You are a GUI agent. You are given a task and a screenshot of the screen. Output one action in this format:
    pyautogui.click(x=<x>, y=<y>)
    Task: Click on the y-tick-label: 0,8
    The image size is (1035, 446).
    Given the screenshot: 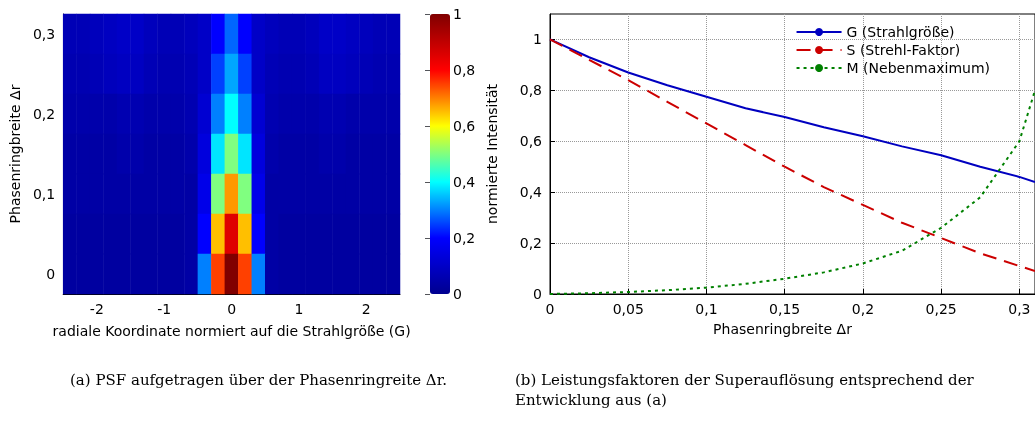 What is the action you would take?
    pyautogui.click(x=530, y=90)
    